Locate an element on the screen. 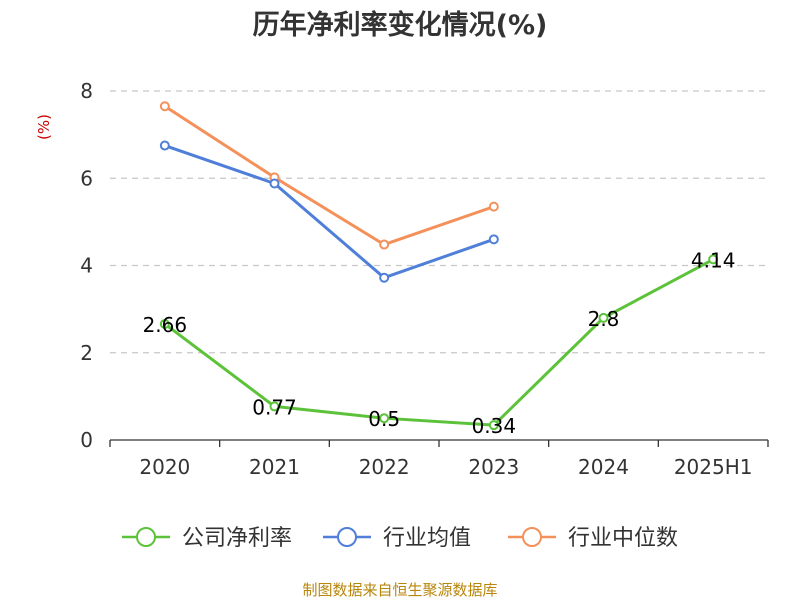 Image resolution: width=800 pixels, height=600 pixels. data-label: 2.66 is located at coordinates (165, 325).